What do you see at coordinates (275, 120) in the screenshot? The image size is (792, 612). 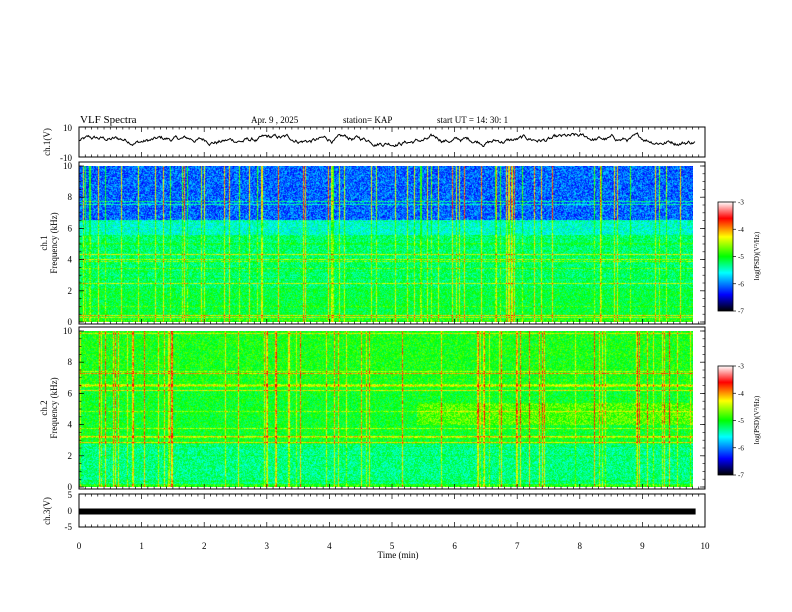 I see `date-label: Apr. 9 , 2025` at bounding box center [275, 120].